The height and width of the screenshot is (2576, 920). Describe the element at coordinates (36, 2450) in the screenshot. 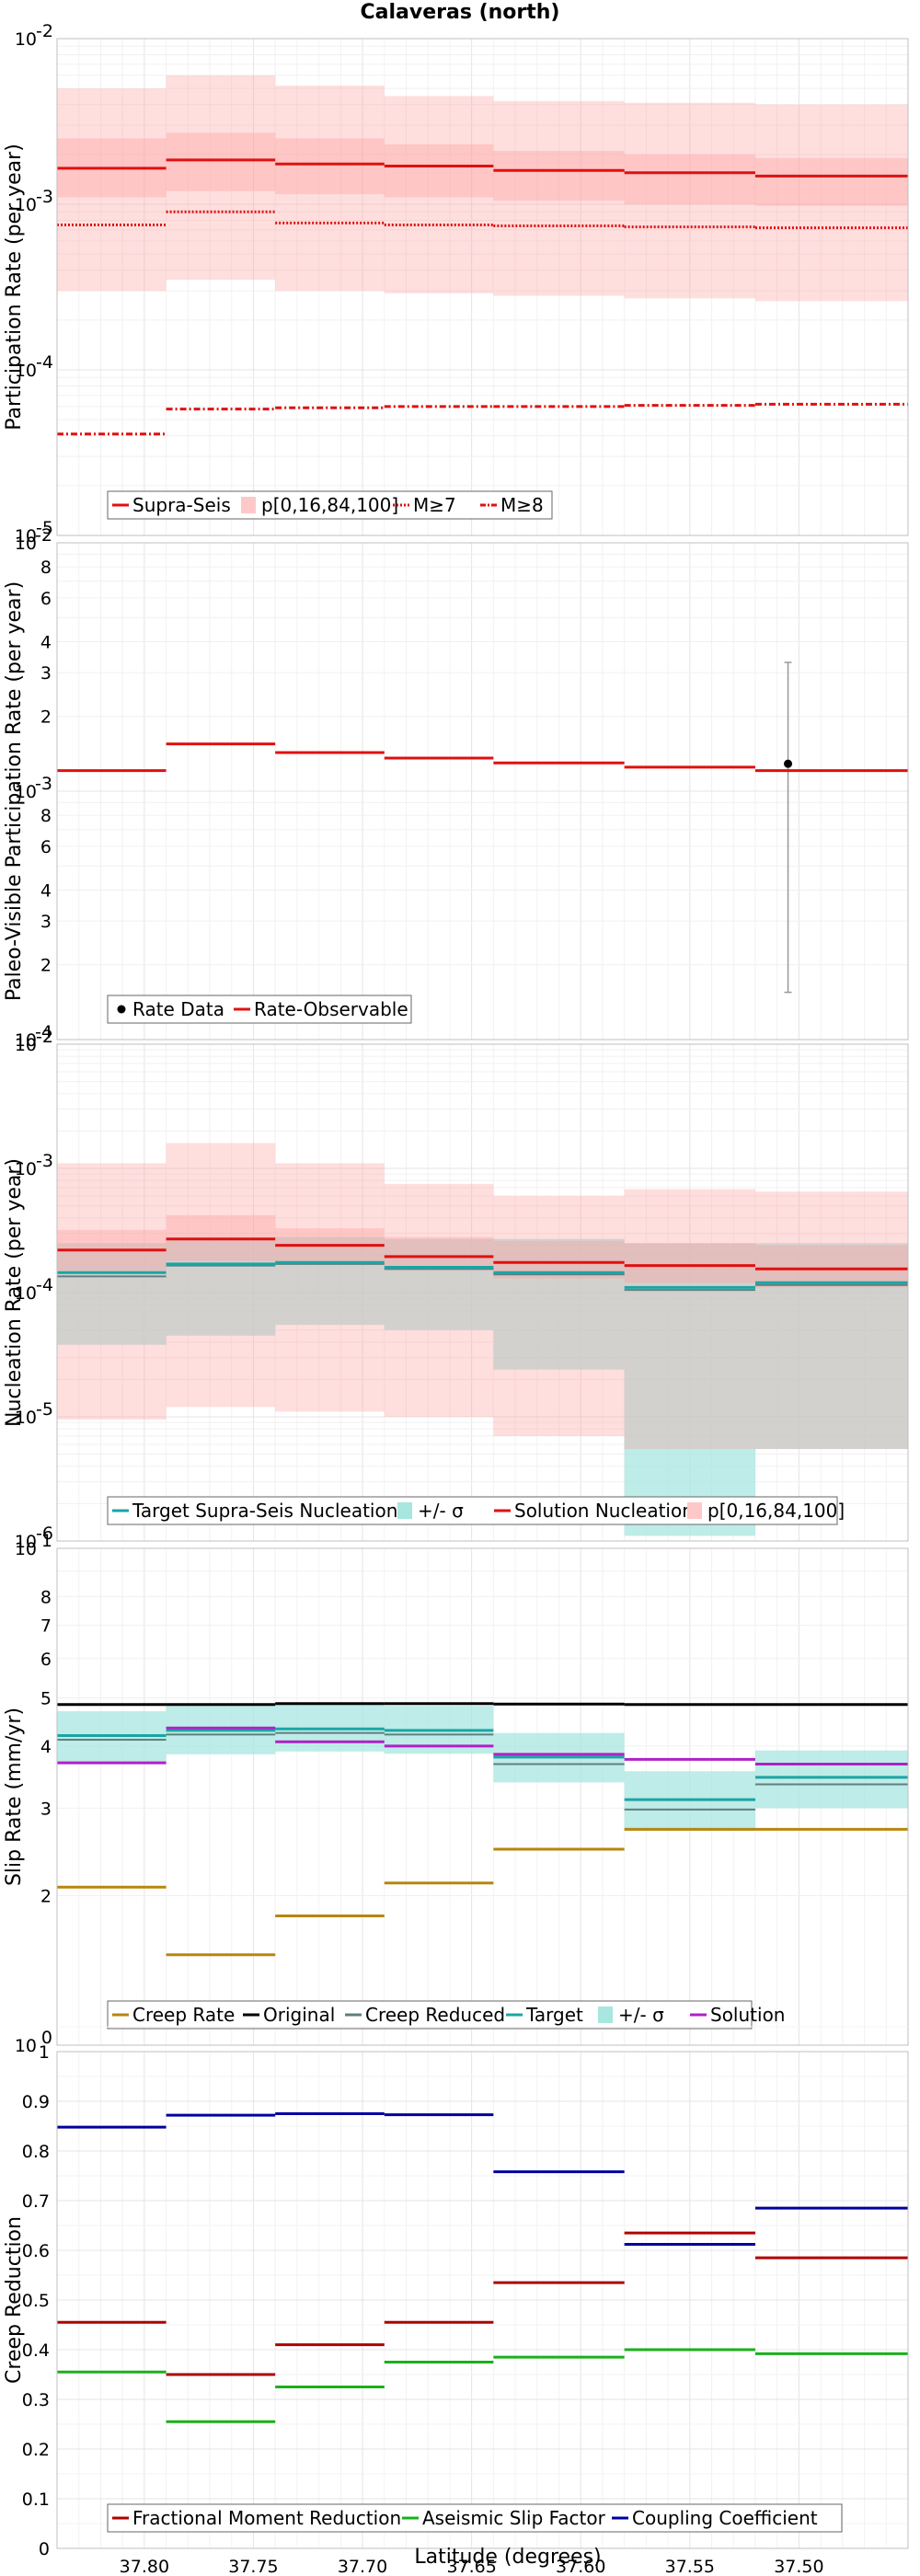

I see `y-tick-label: 0.2` at that location.